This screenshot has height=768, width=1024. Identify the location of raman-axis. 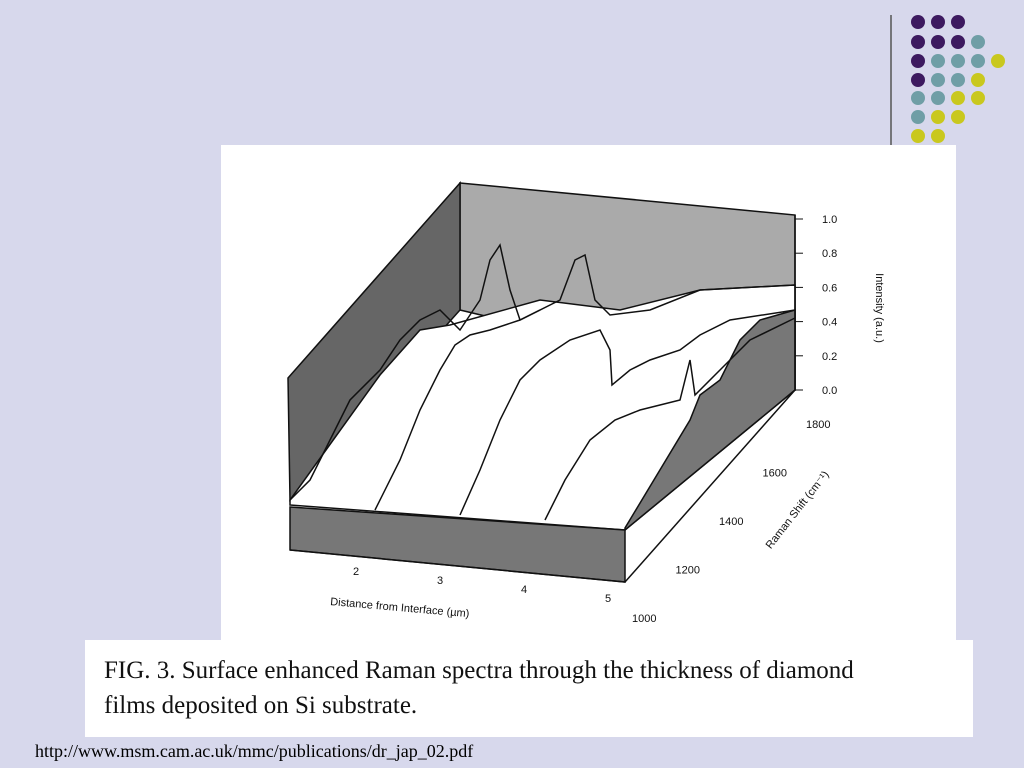
(710, 486).